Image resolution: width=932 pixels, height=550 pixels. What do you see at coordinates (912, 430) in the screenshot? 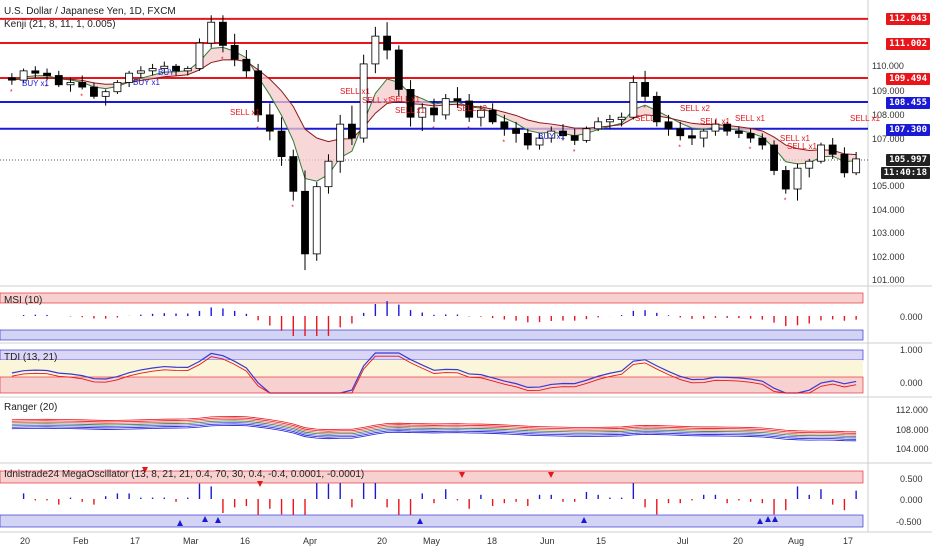
I see `ranger-tick: 108.000` at bounding box center [912, 430].